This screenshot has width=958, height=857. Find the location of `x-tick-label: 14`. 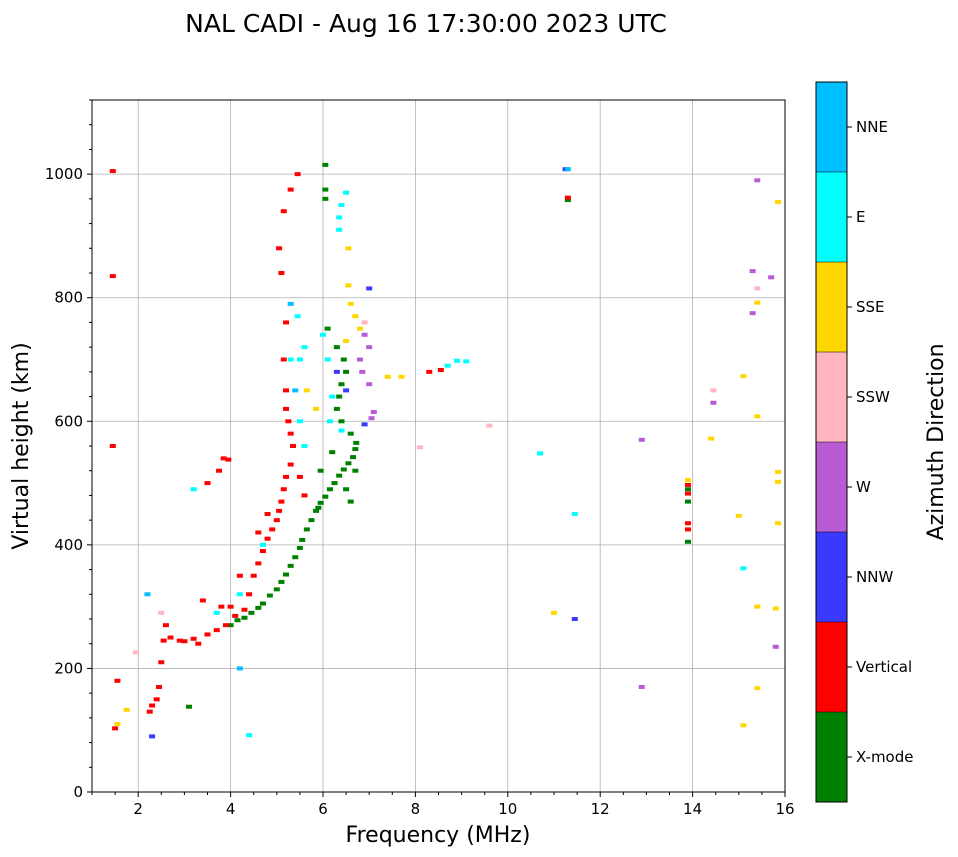

x-tick-label: 14 is located at coordinates (692, 809).